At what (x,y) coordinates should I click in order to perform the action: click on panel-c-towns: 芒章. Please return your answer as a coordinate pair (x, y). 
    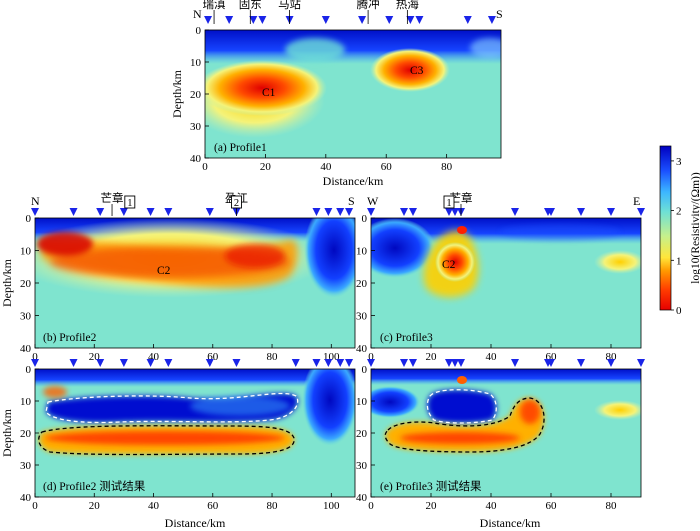
    Looking at the image, I should click on (461, 203).